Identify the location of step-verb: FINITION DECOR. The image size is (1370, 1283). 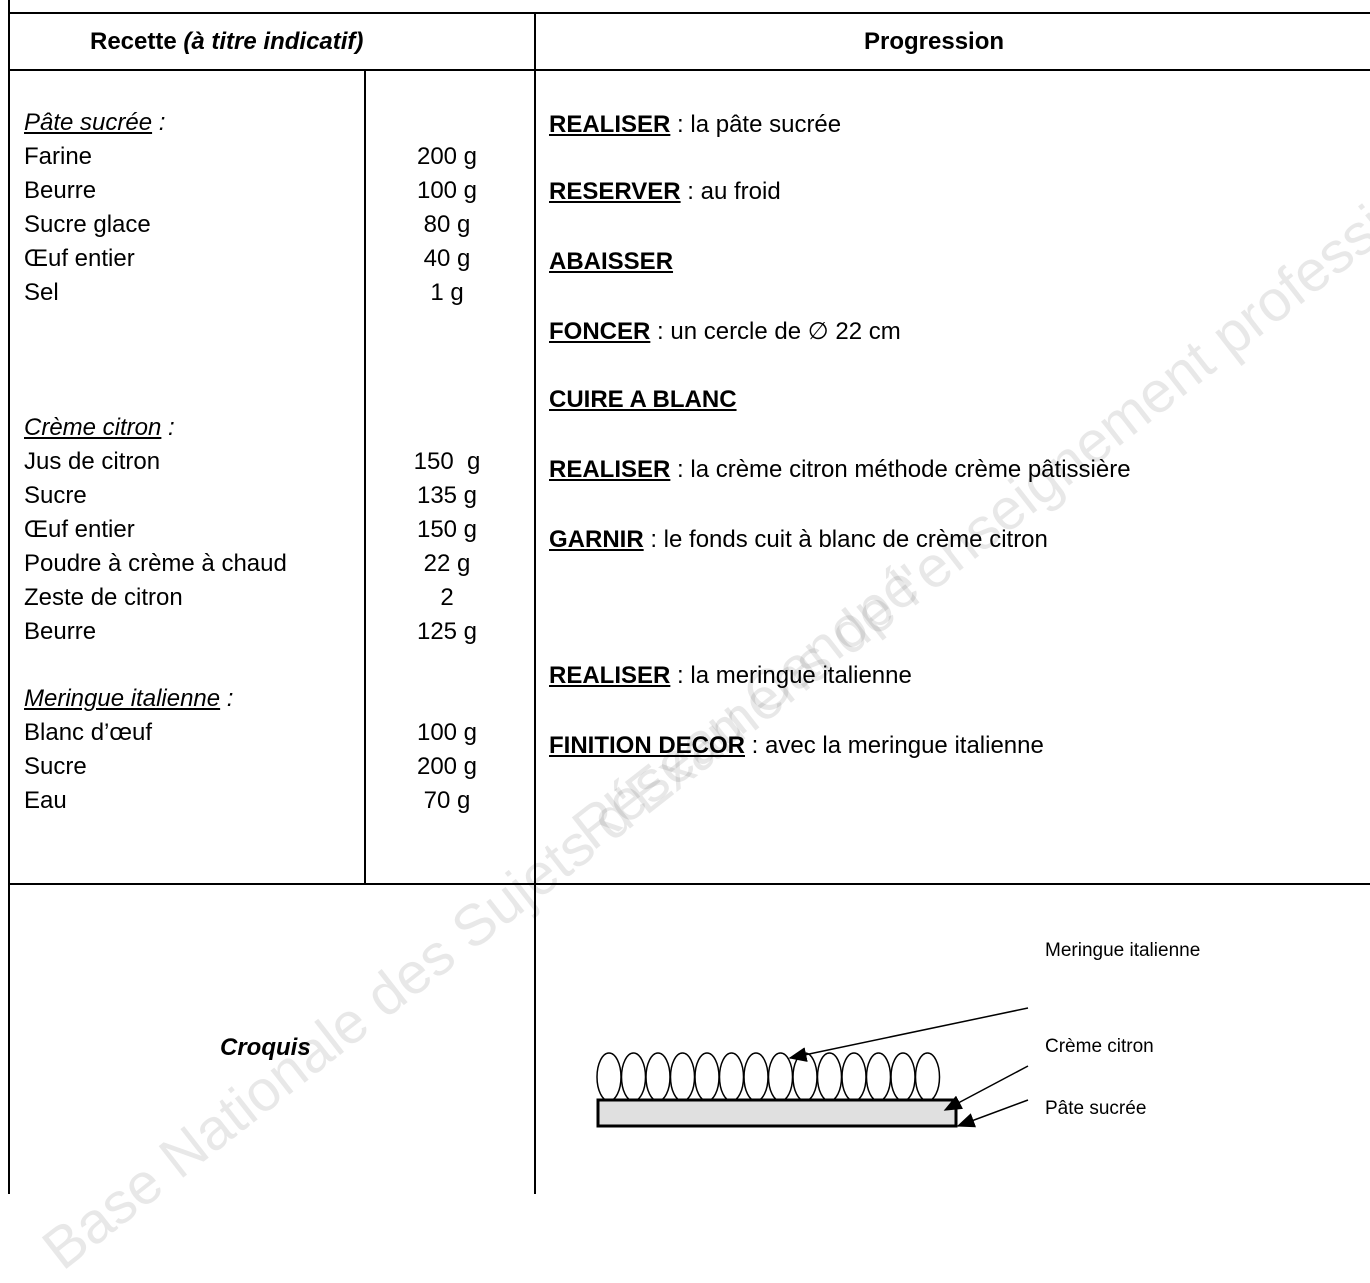
(647, 745).